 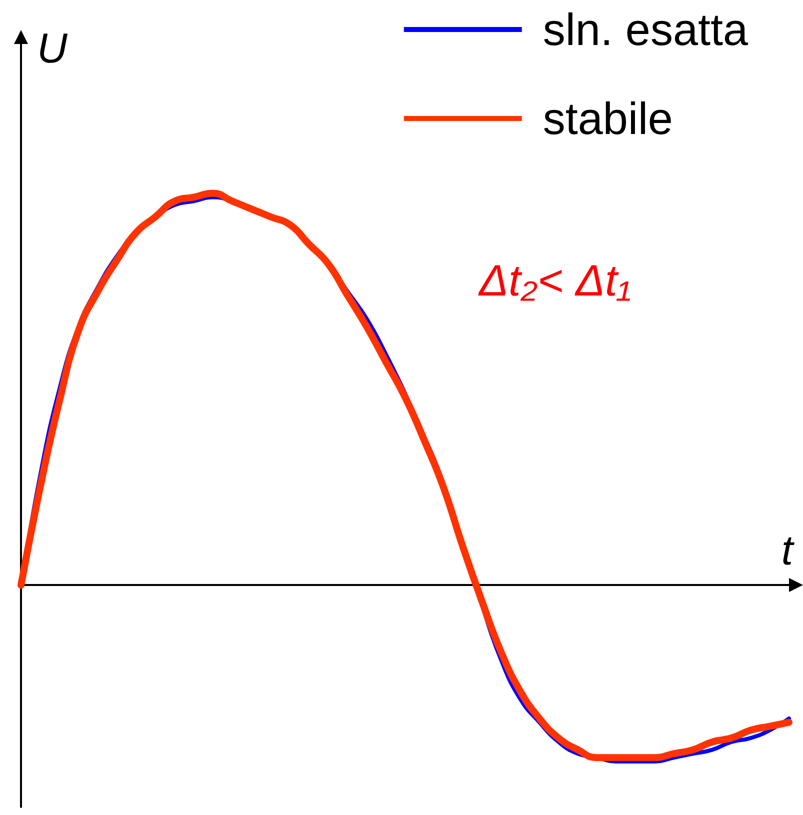 What do you see at coordinates (645, 29) in the screenshot?
I see `legend-label: sln. esatta` at bounding box center [645, 29].